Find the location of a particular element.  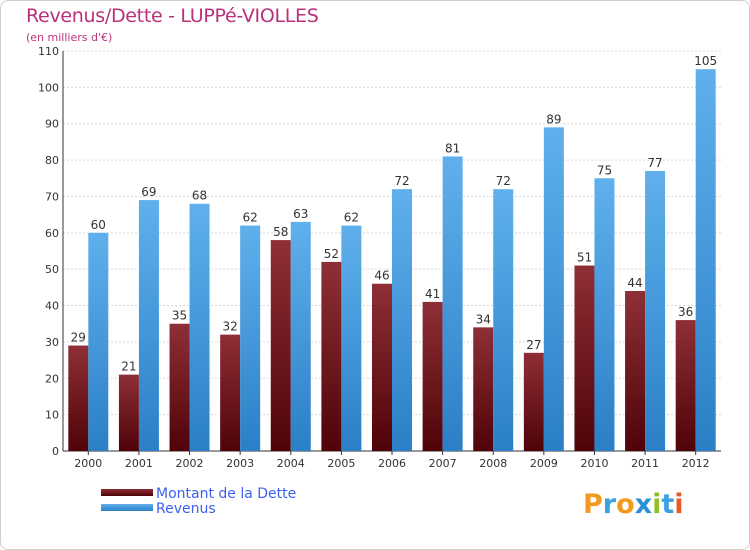

y-tick-label: 10 is located at coordinates (52, 415).